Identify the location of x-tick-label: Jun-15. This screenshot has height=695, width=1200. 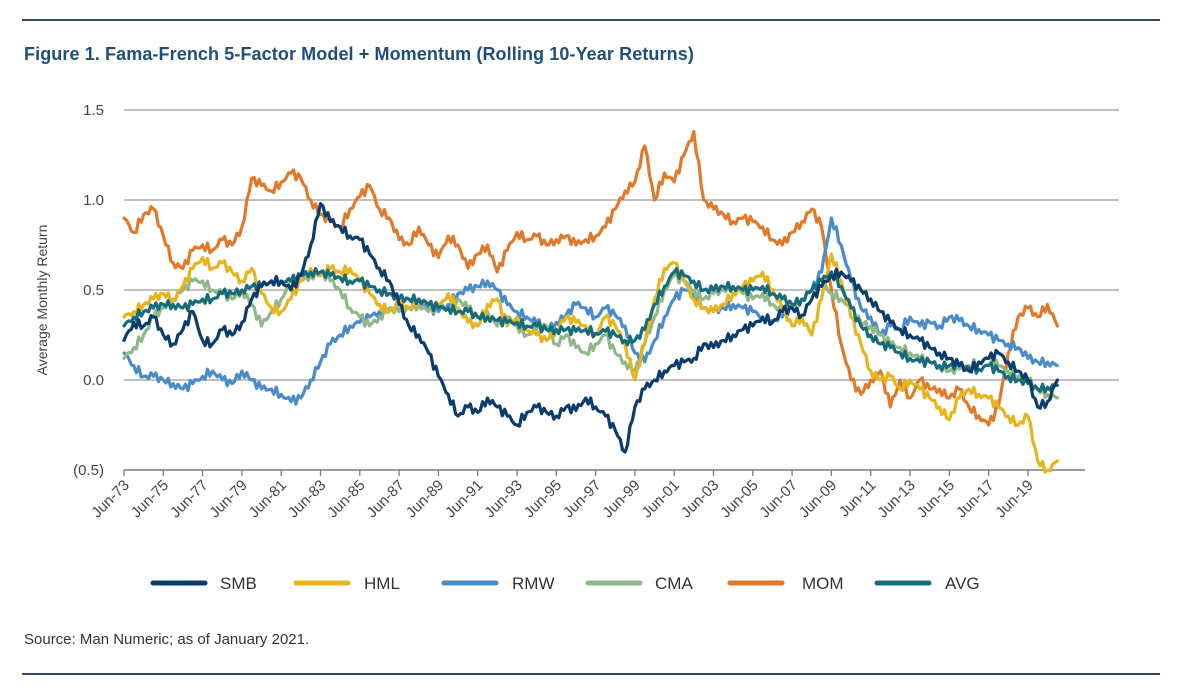
(936, 499).